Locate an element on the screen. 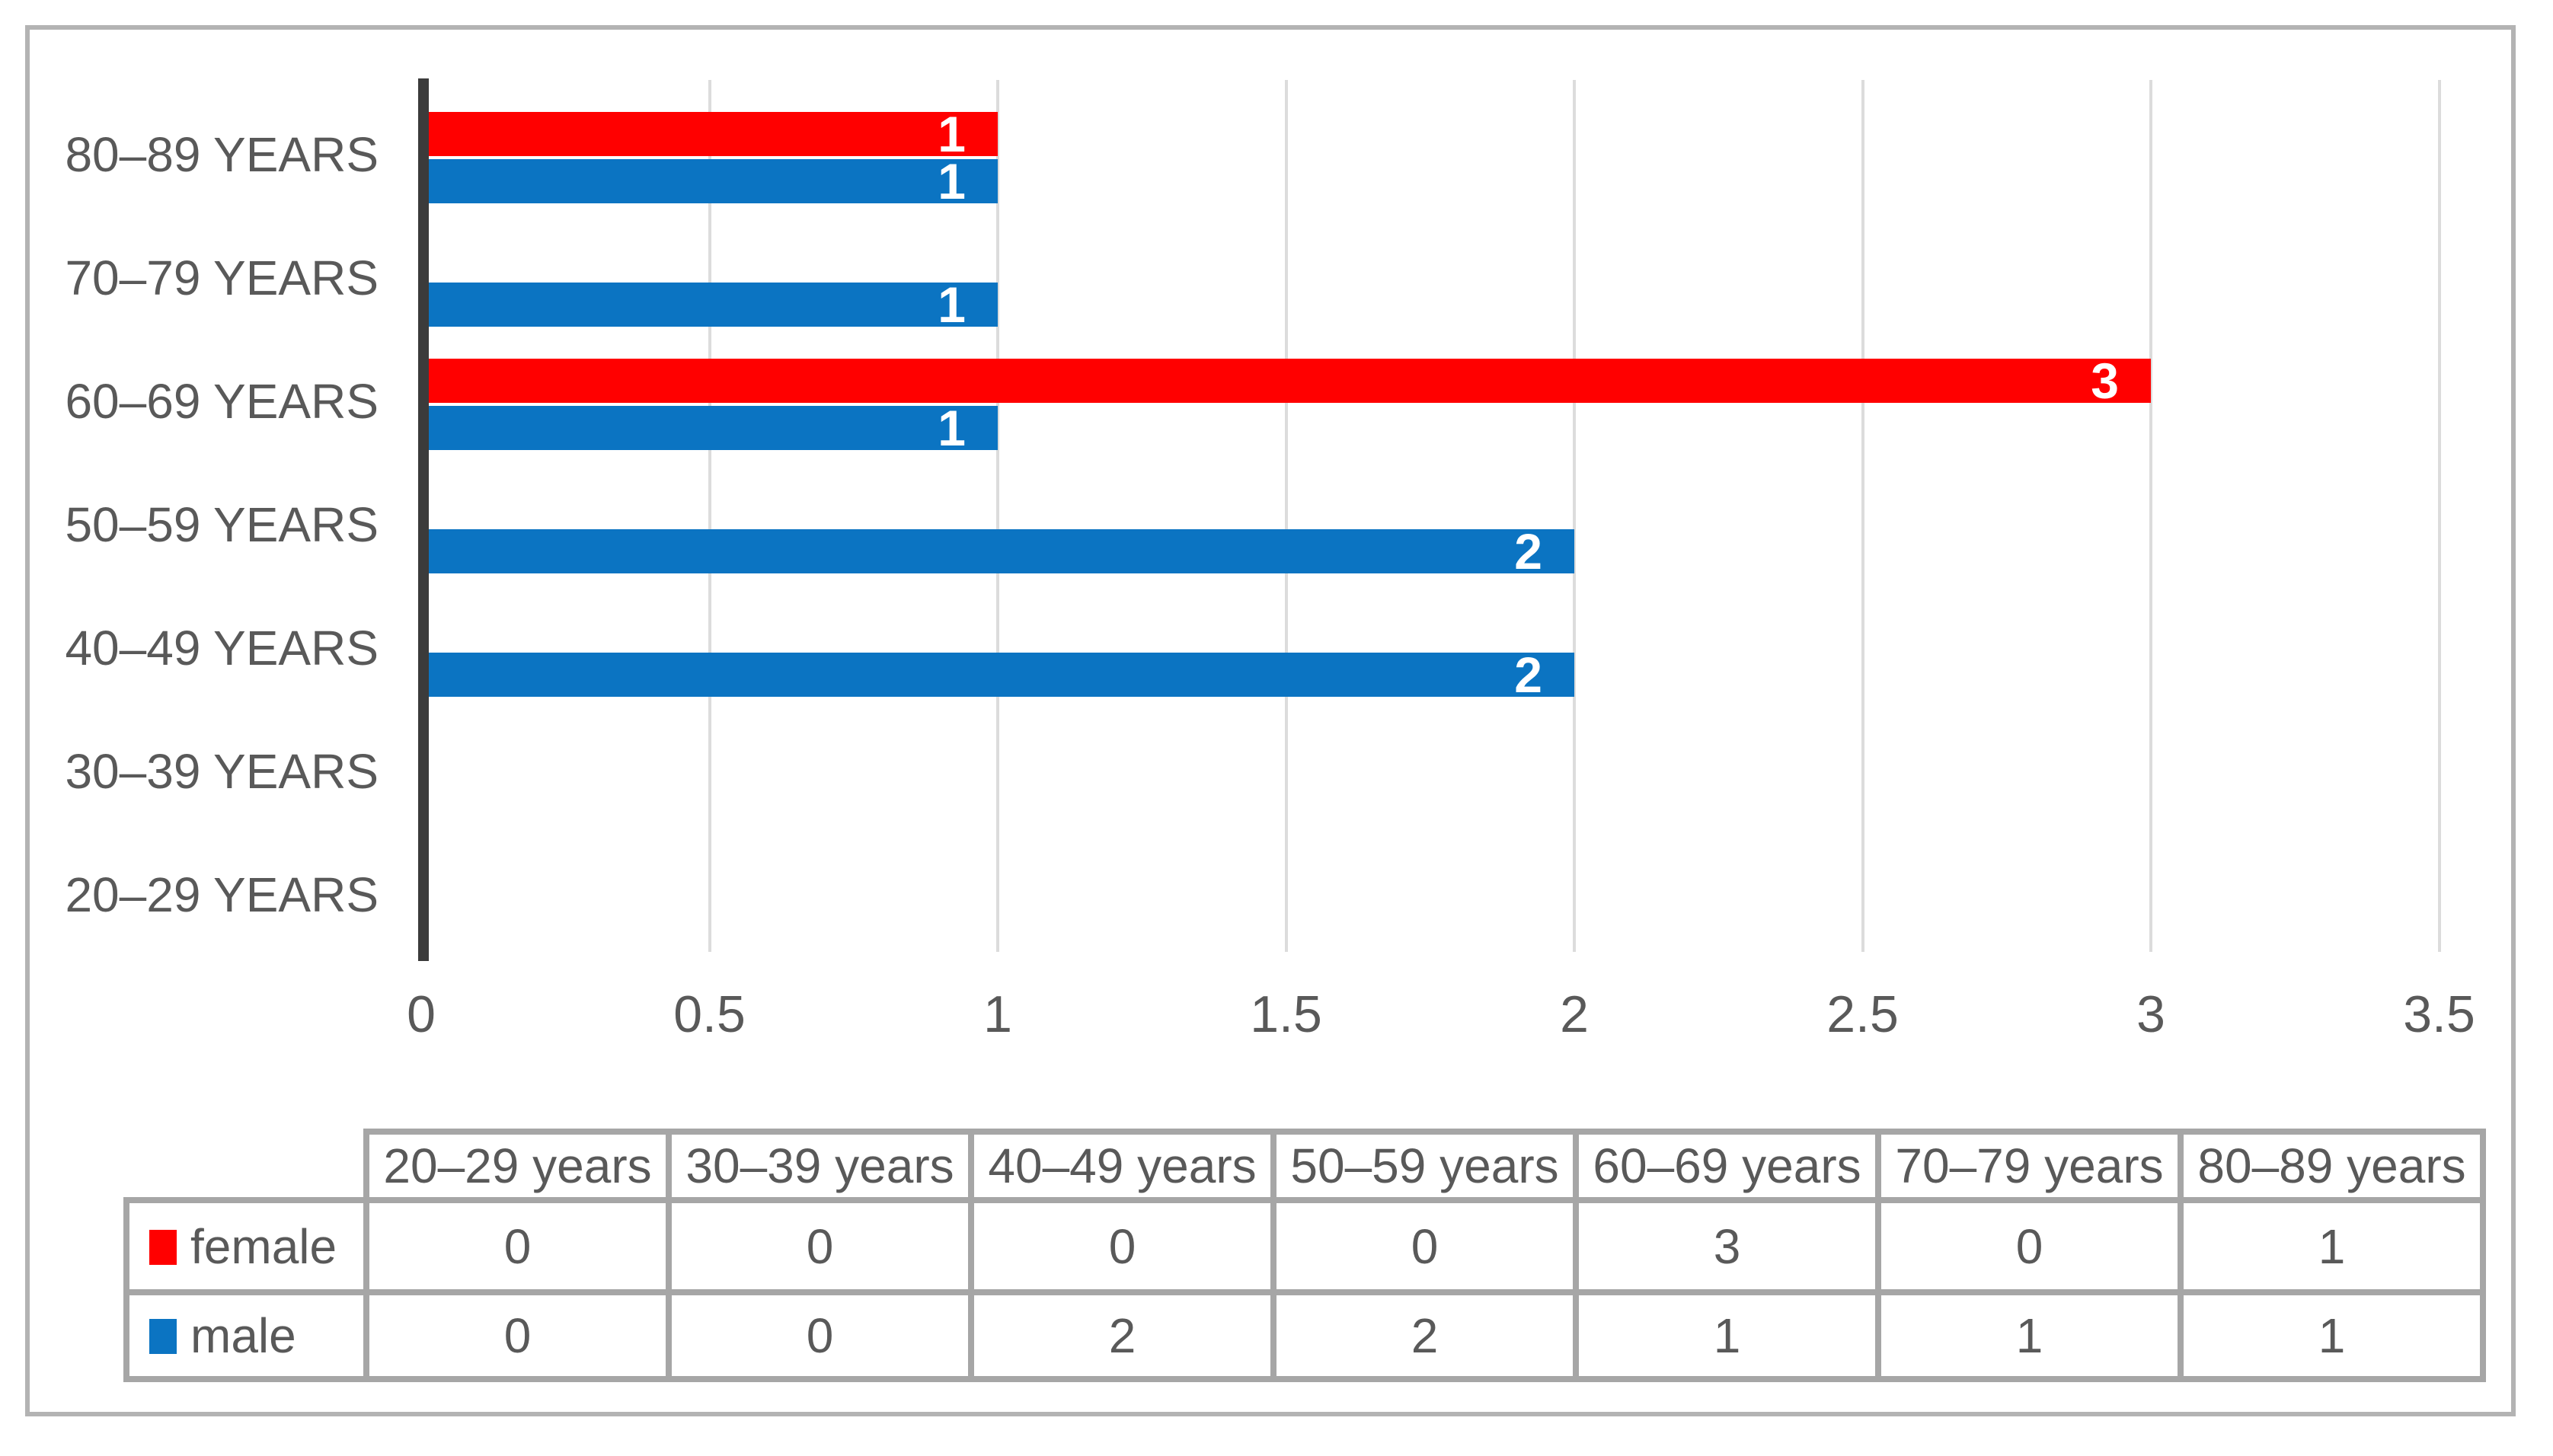  x-tick-label: 2 is located at coordinates (1575, 1014).